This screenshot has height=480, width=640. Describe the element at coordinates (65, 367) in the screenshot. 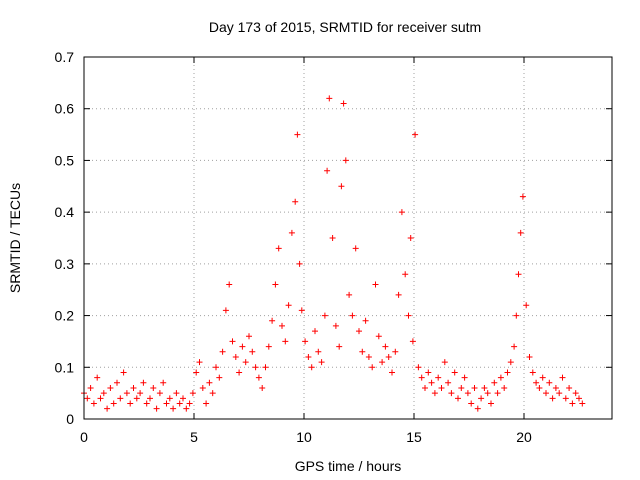

I see `y-tick-label: 0.1` at that location.